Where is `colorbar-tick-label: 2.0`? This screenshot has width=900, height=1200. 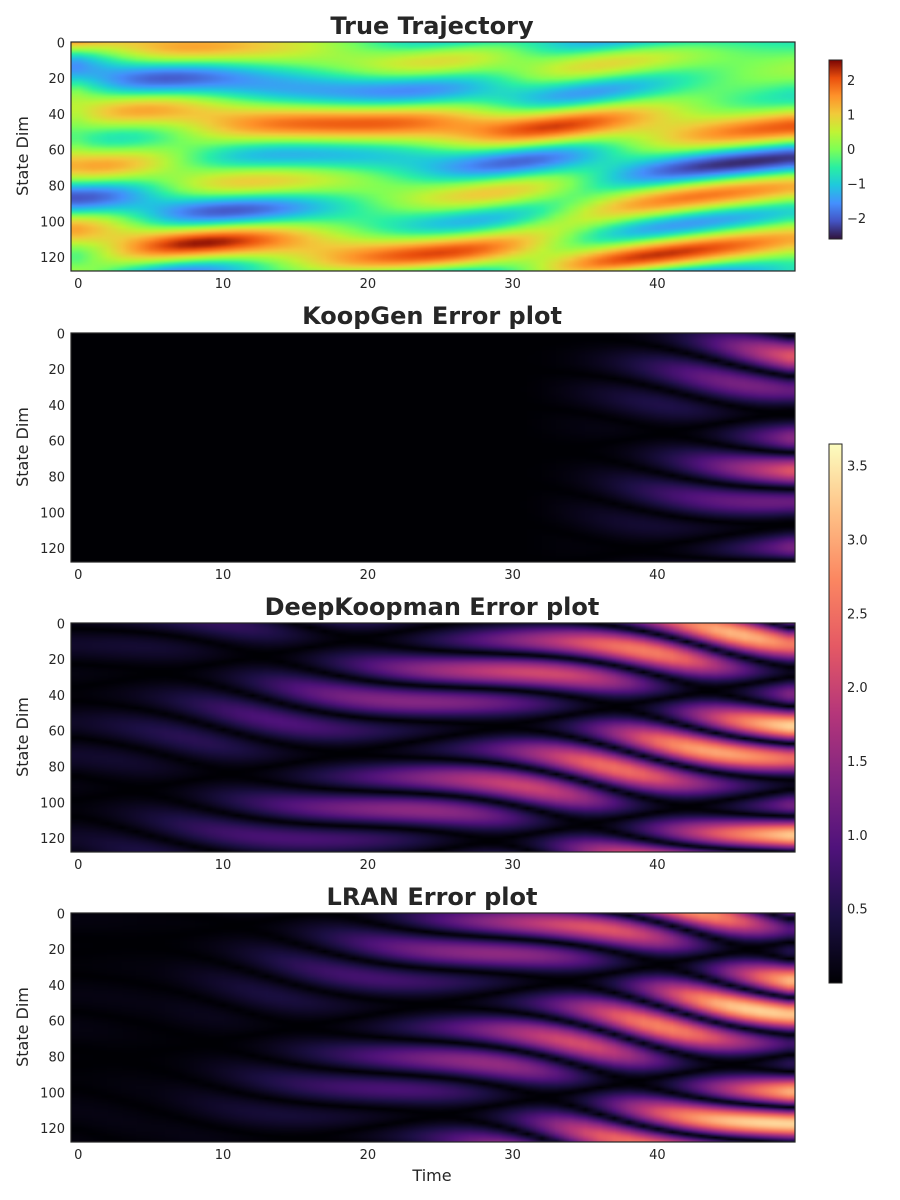 colorbar-tick-label: 2.0 is located at coordinates (857, 688).